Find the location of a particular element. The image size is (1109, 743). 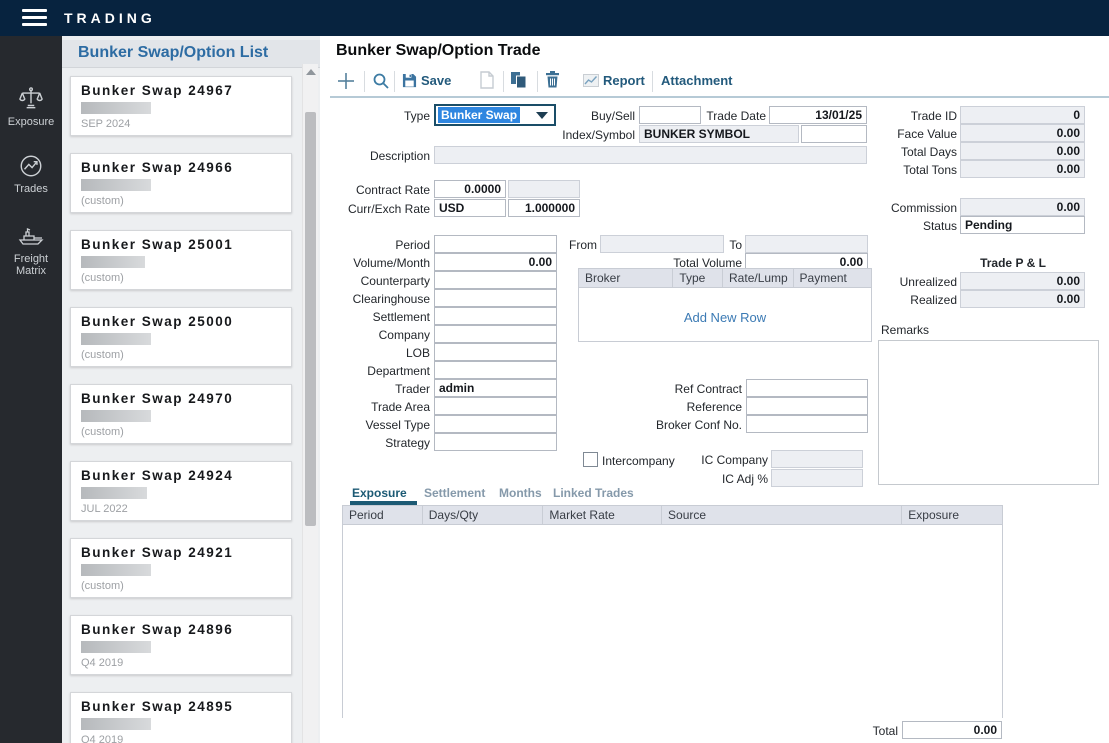

department-input is located at coordinates (495, 370).